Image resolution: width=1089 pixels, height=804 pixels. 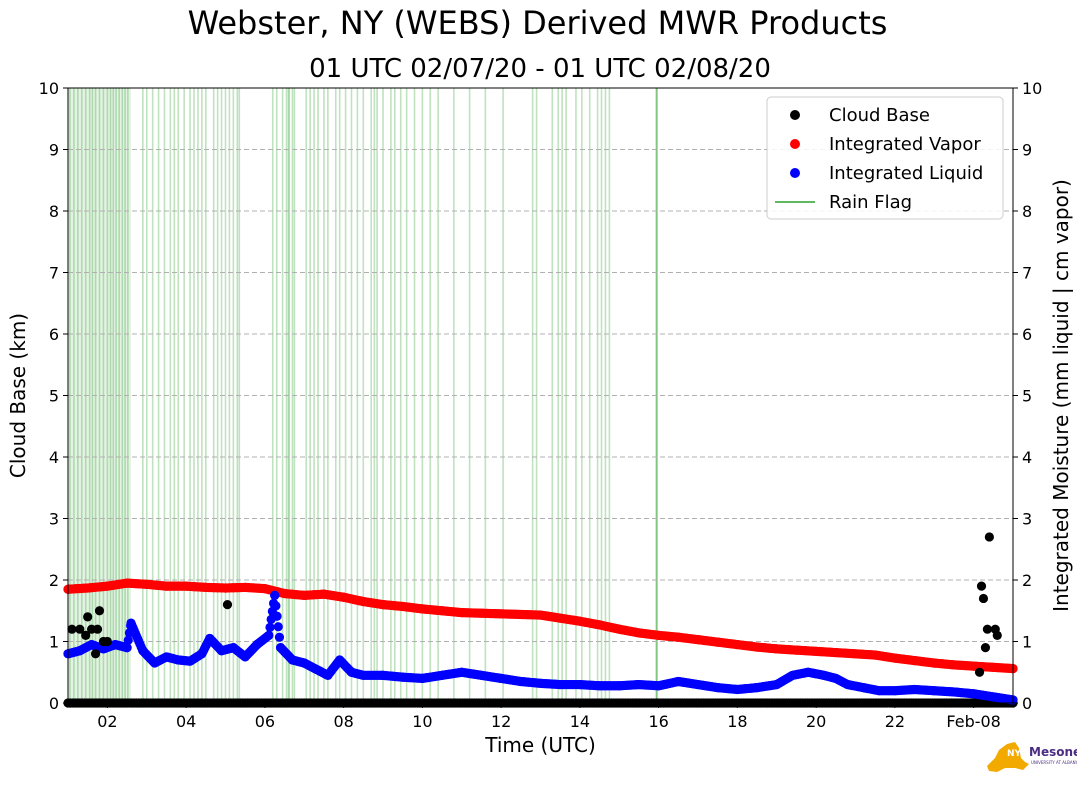 I want to click on y-tick-label-right: 2, so click(x=1027, y=580).